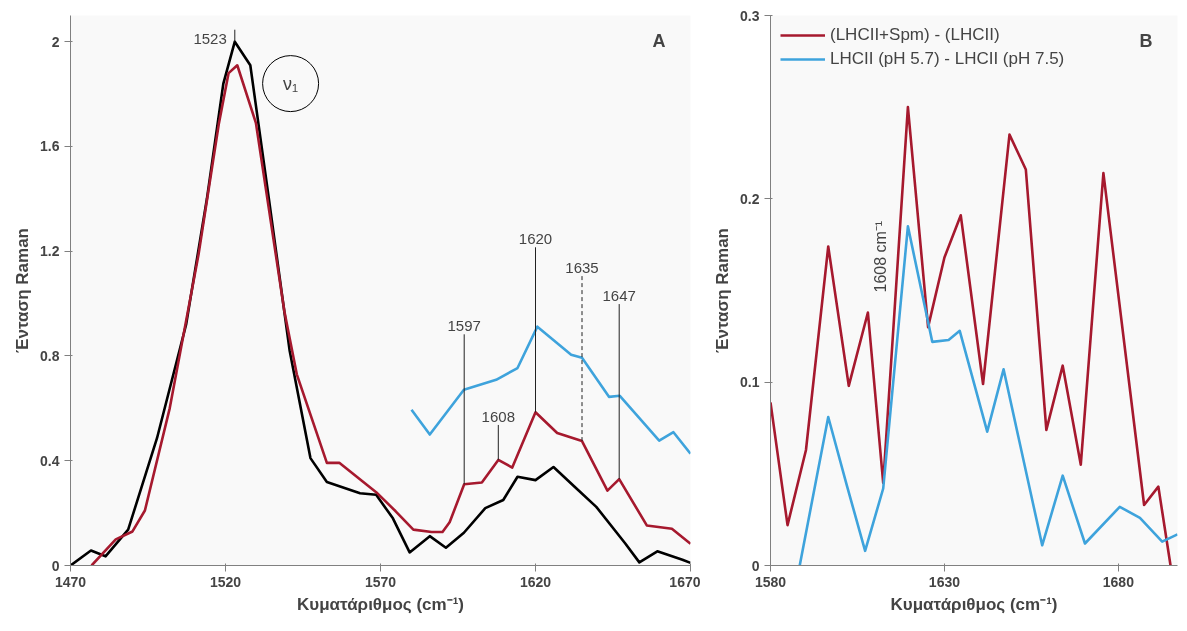 Image resolution: width=1187 pixels, height=631 pixels. Describe the element at coordinates (50, 355) in the screenshot. I see `y-tick-label: 0.8` at that location.